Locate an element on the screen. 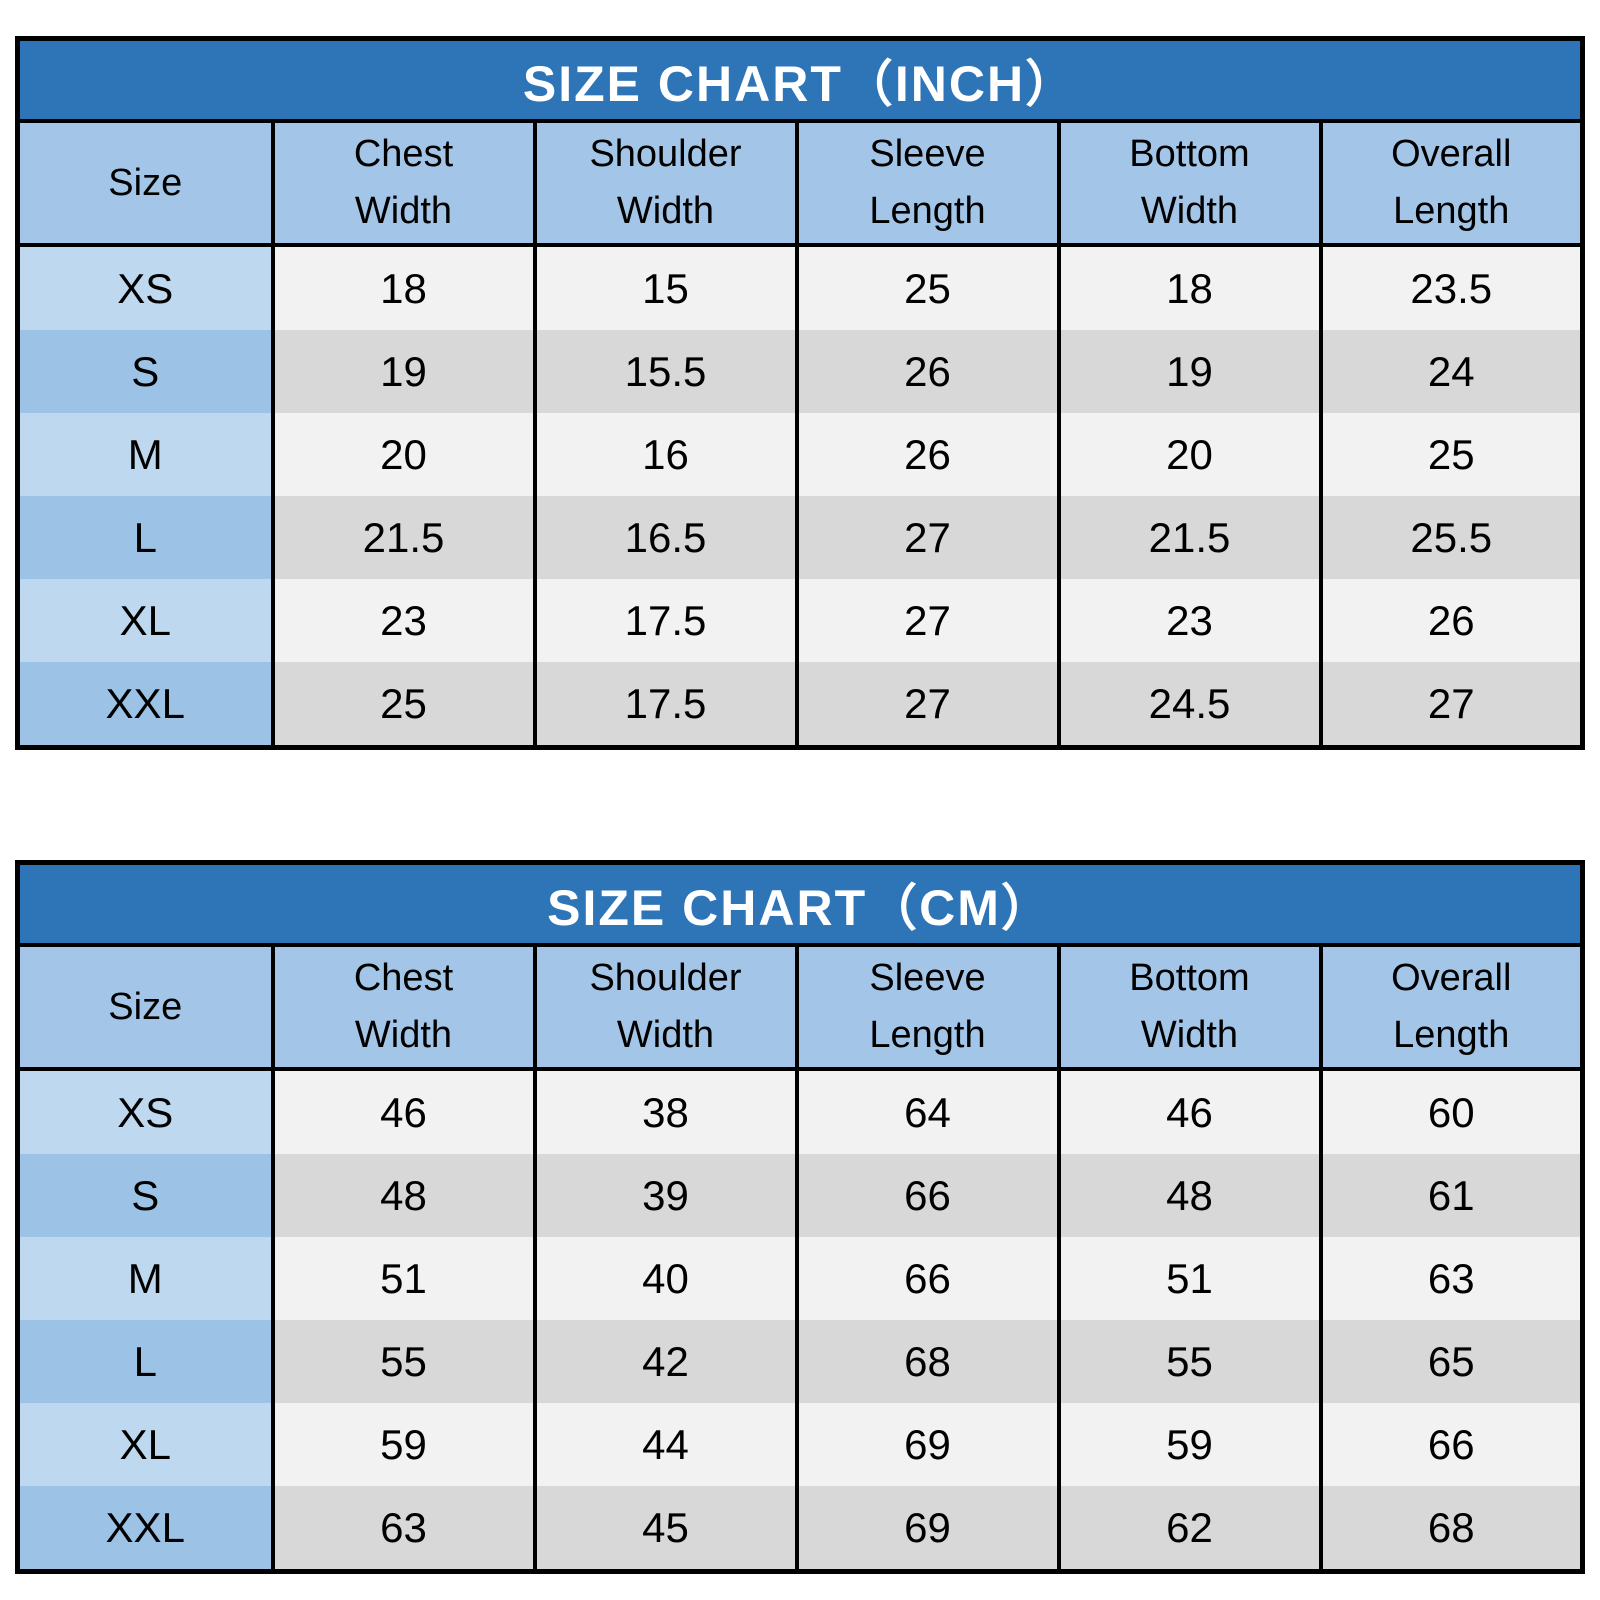  table-row: L 55 42 68 55 65 is located at coordinates (800, 1361).